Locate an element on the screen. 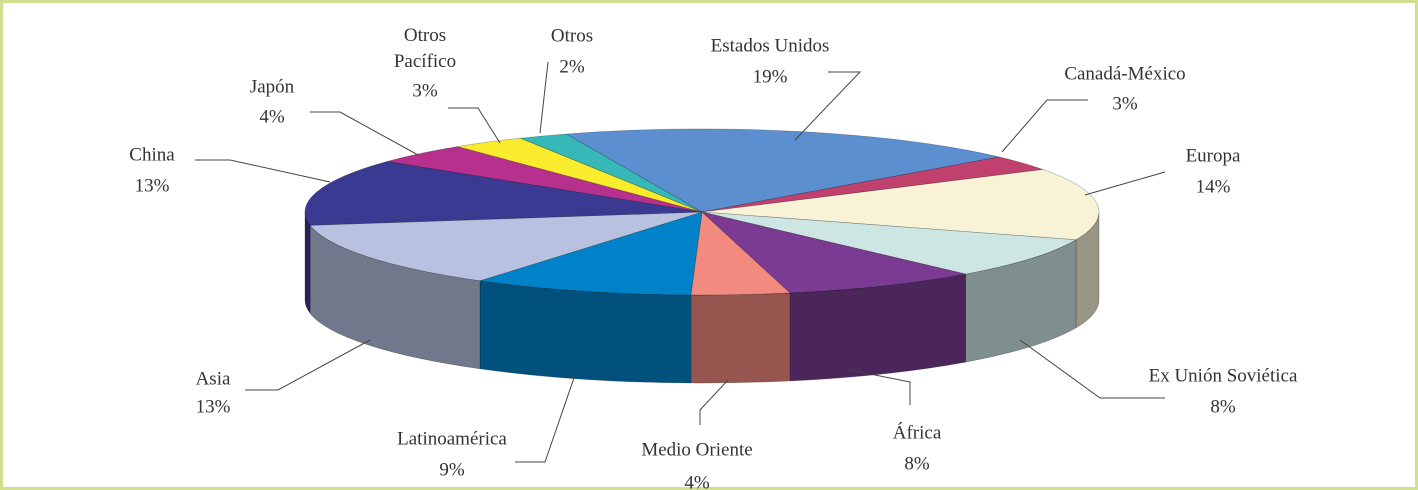  slice-label-line: Otros is located at coordinates (425, 35).